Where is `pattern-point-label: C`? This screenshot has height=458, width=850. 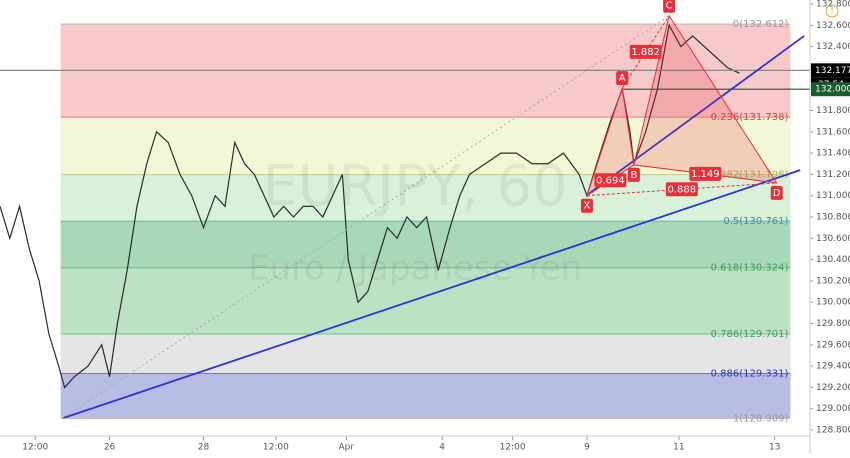 pattern-point-label: C is located at coordinates (669, 6).